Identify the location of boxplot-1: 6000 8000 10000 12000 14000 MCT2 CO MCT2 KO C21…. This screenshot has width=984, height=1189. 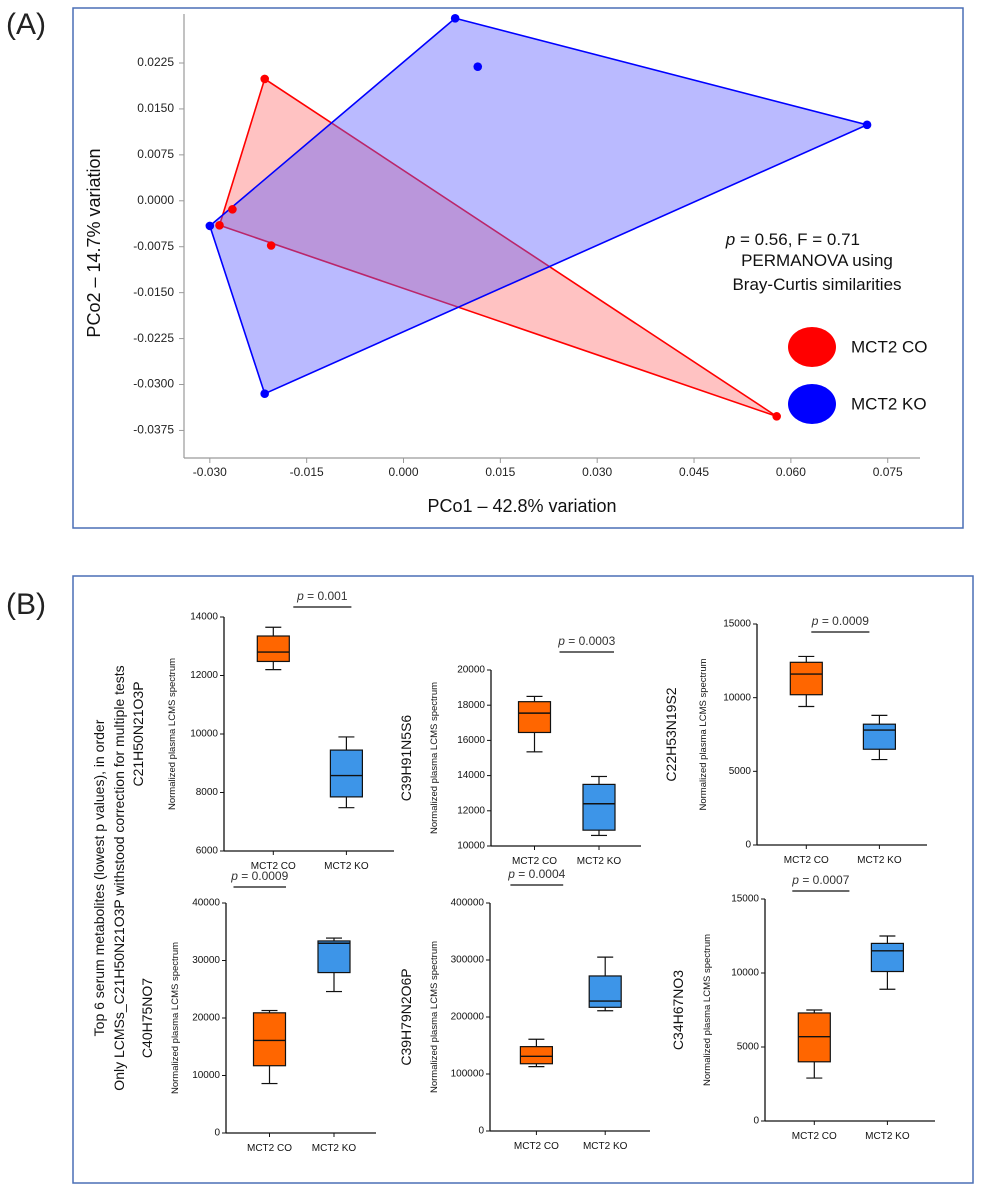
(262, 730).